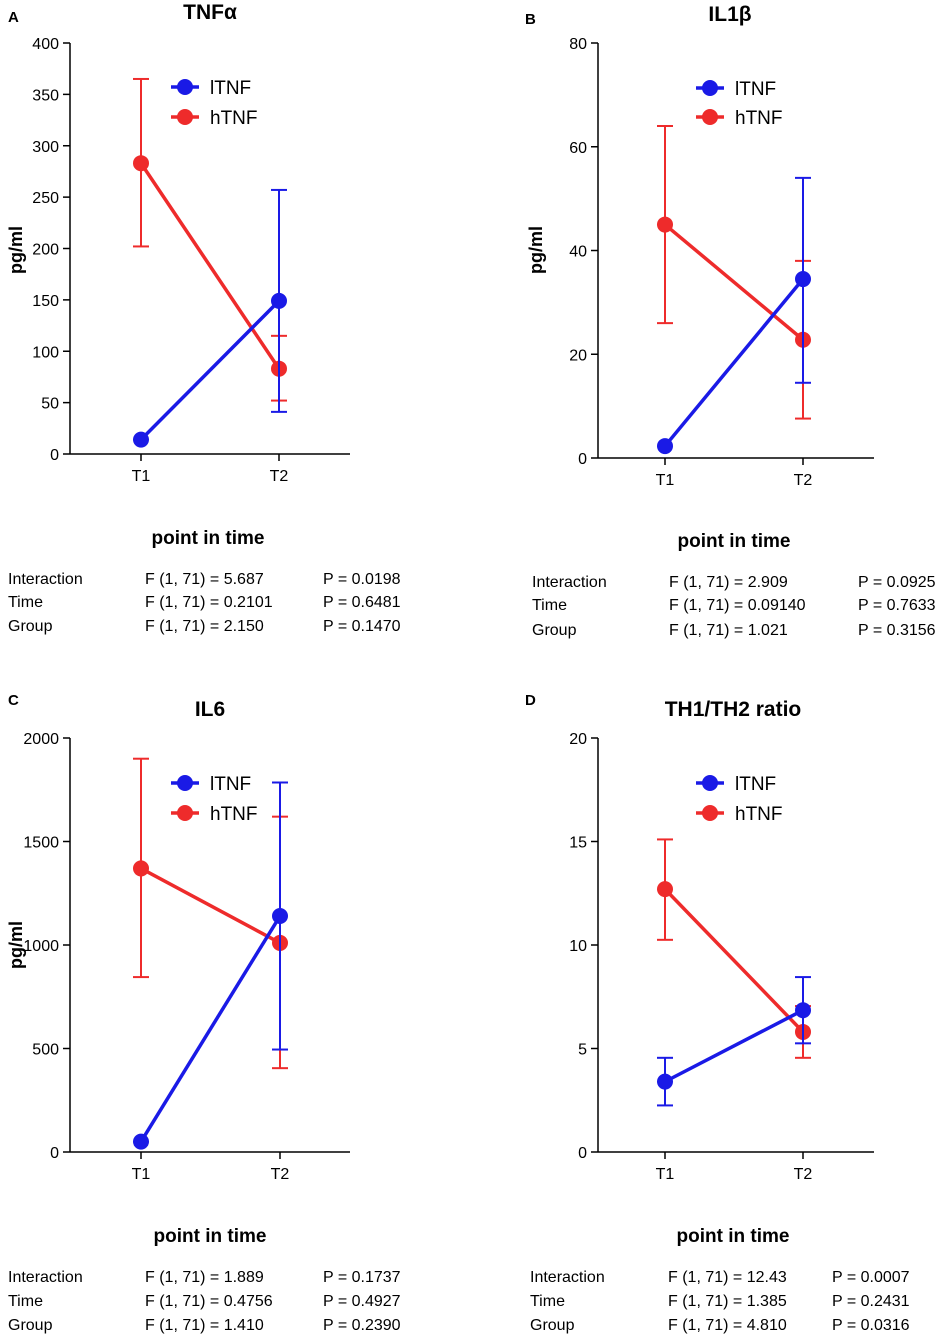 Image resolution: width=952 pixels, height=1339 pixels. What do you see at coordinates (209, 602) in the screenshot?
I see `stat-f: F (1, 71) = 0.2101` at bounding box center [209, 602].